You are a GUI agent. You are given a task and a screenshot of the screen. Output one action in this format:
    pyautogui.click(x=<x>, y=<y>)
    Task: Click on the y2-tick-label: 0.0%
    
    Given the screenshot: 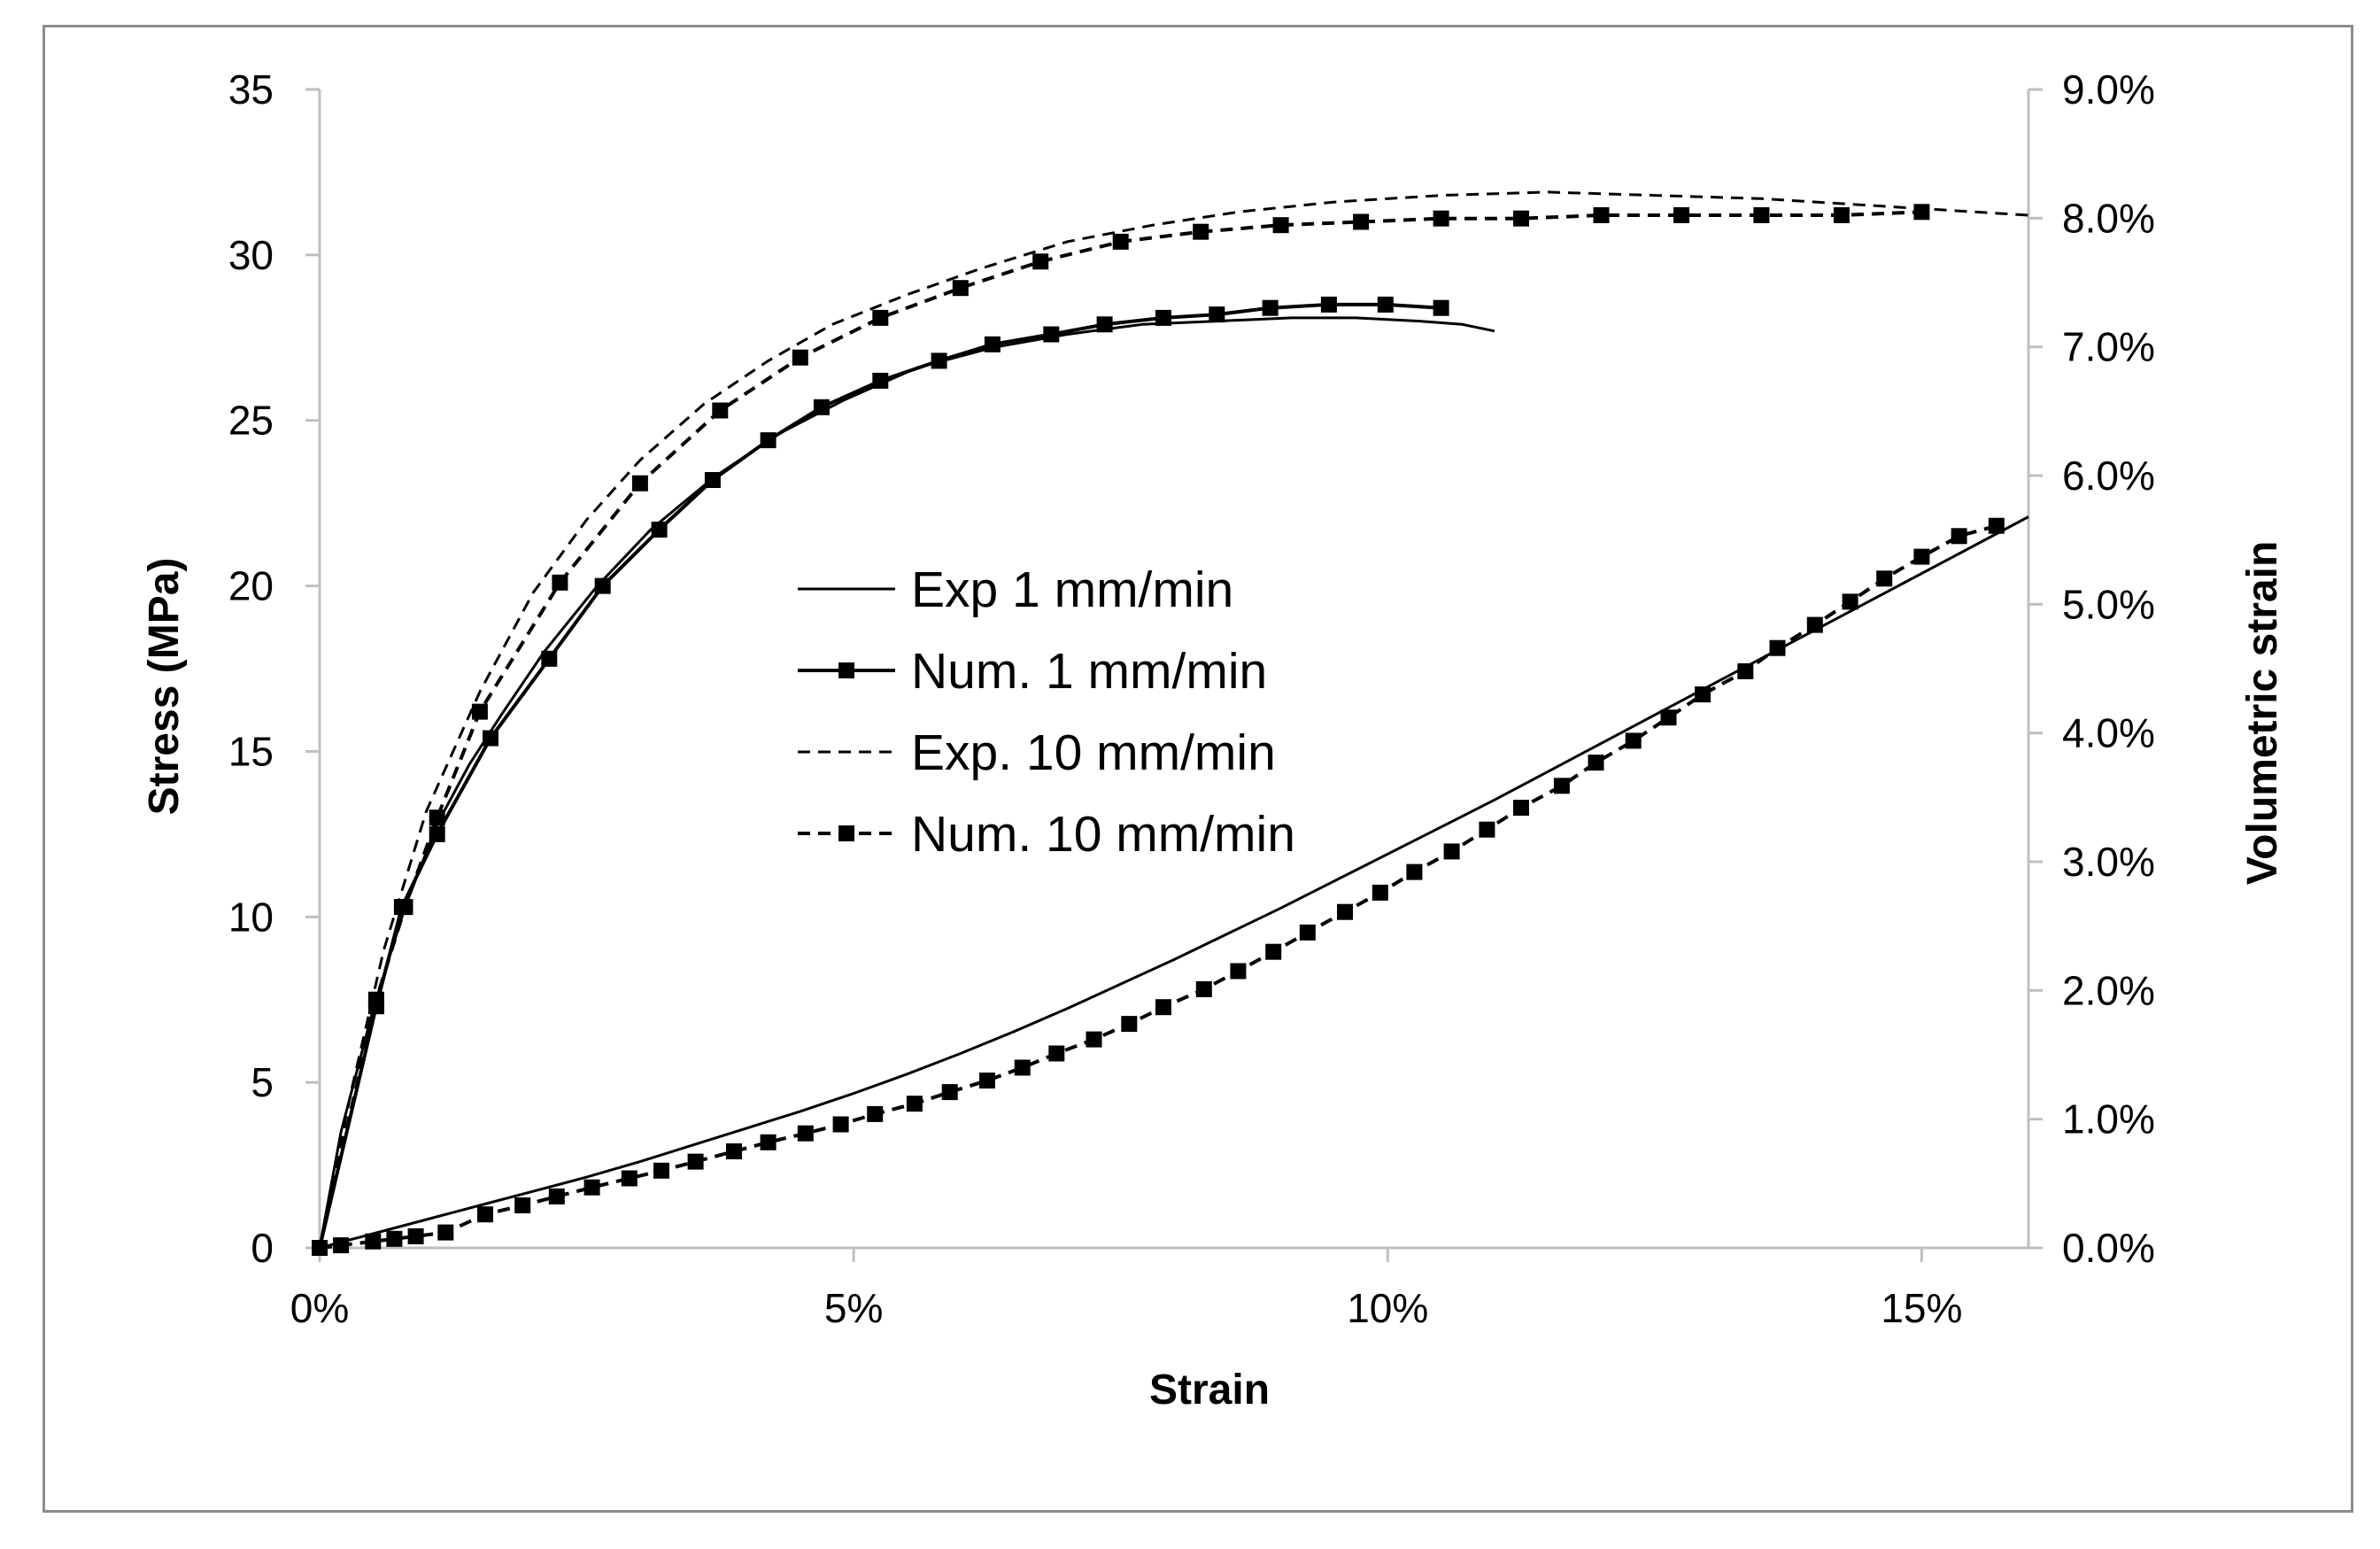 What is the action you would take?
    pyautogui.click(x=2108, y=1248)
    